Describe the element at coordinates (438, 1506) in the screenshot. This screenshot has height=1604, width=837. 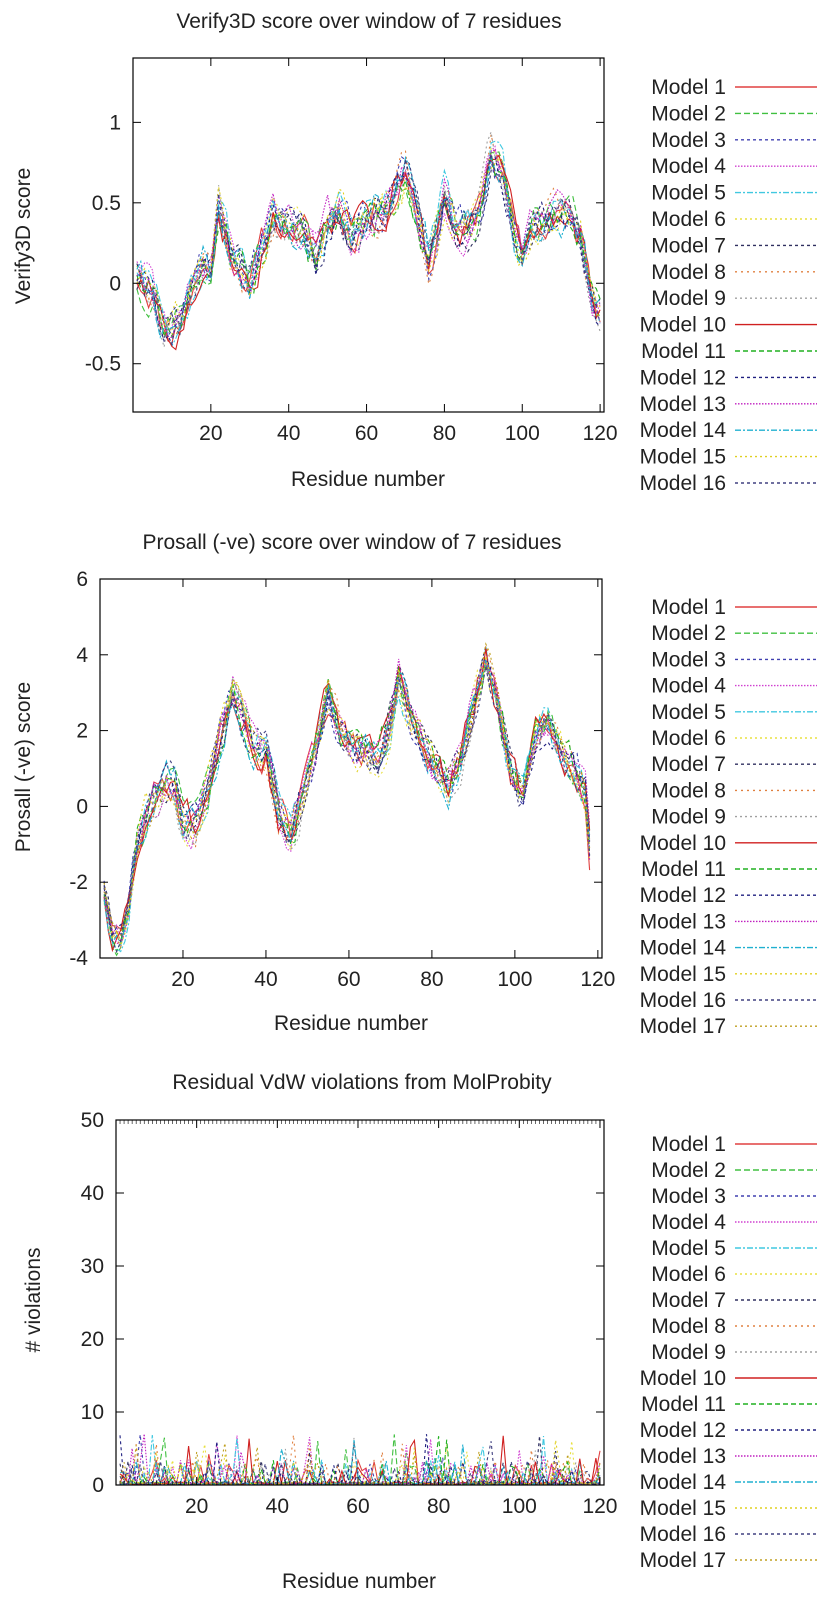
I see `x-tick-label: 80` at that location.